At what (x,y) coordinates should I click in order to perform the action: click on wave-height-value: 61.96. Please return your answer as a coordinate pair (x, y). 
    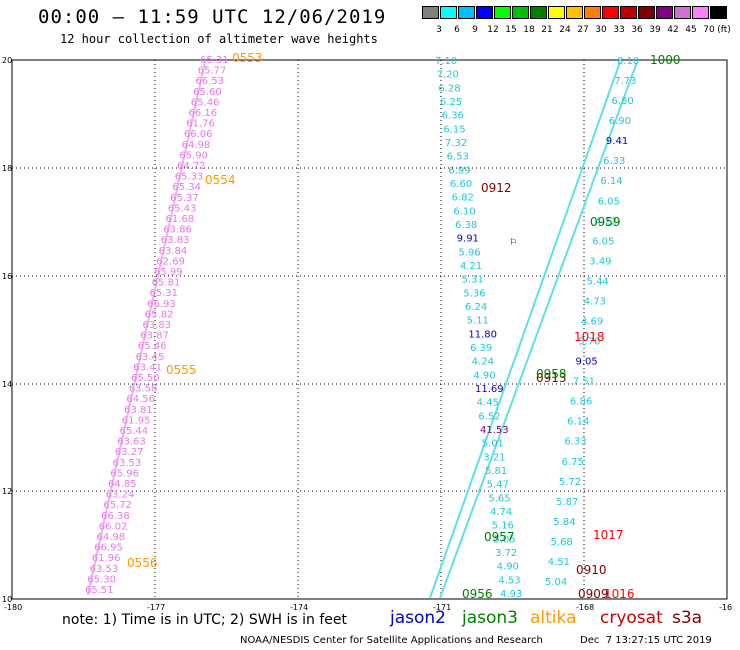
    Looking at the image, I should click on (106, 558).